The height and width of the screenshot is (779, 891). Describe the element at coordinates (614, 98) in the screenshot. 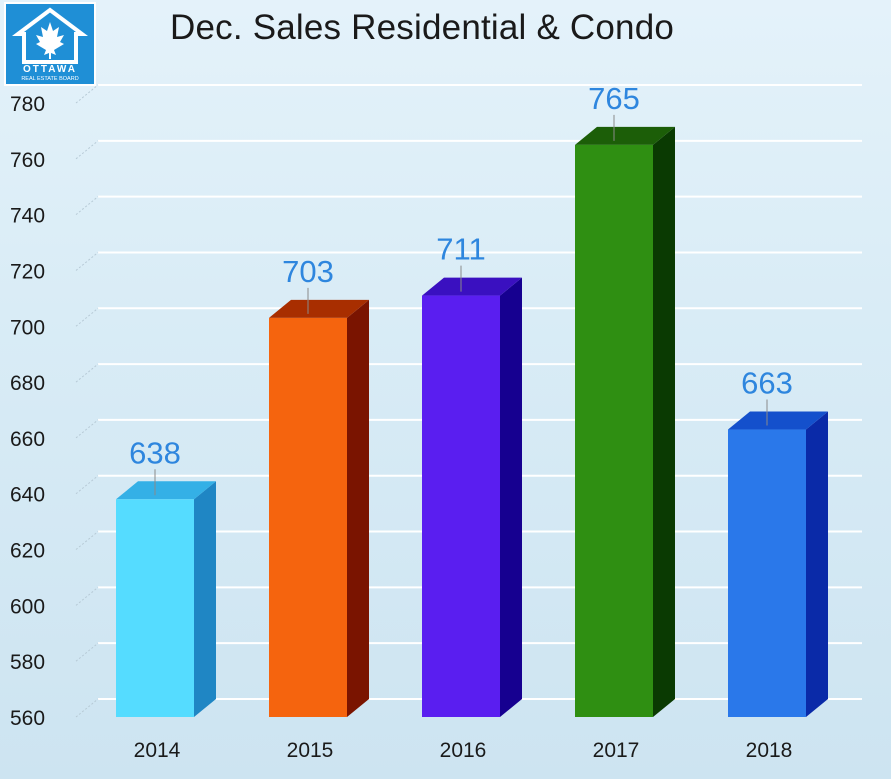

I see `data-label: 765` at that location.